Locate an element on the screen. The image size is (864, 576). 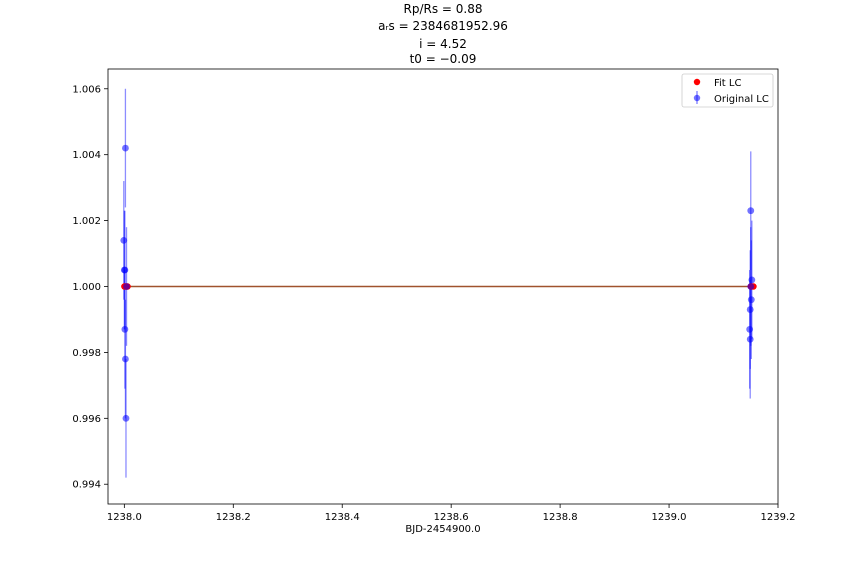
y-axis: 0.994 0.996 0.998 1.000 1.002 1.004 1.006 is located at coordinates (90, 287).